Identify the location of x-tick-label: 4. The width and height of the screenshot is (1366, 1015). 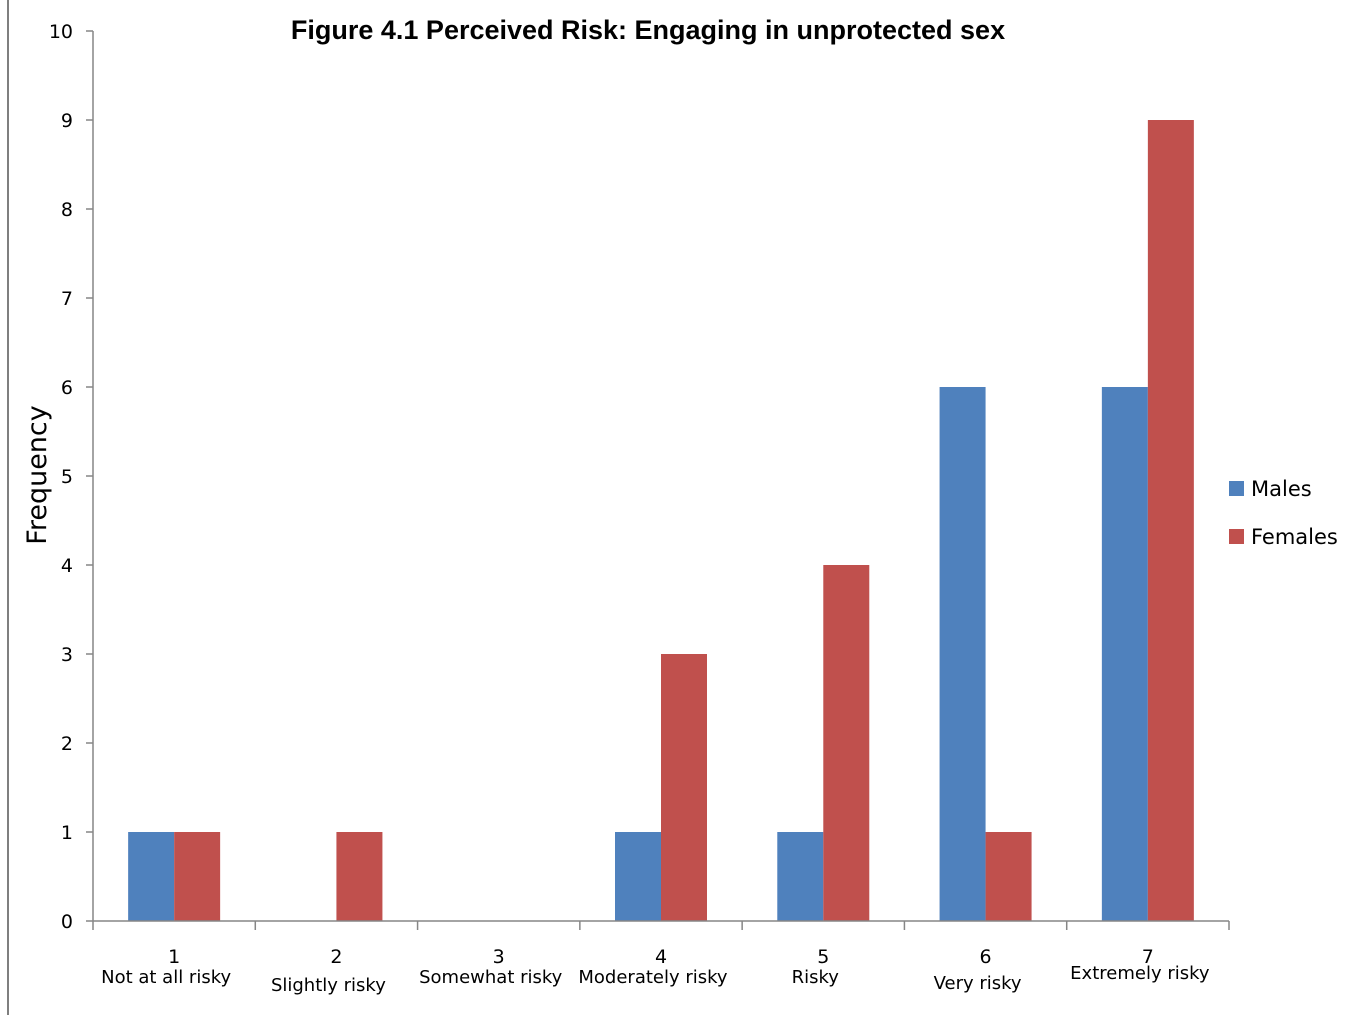
(661, 957).